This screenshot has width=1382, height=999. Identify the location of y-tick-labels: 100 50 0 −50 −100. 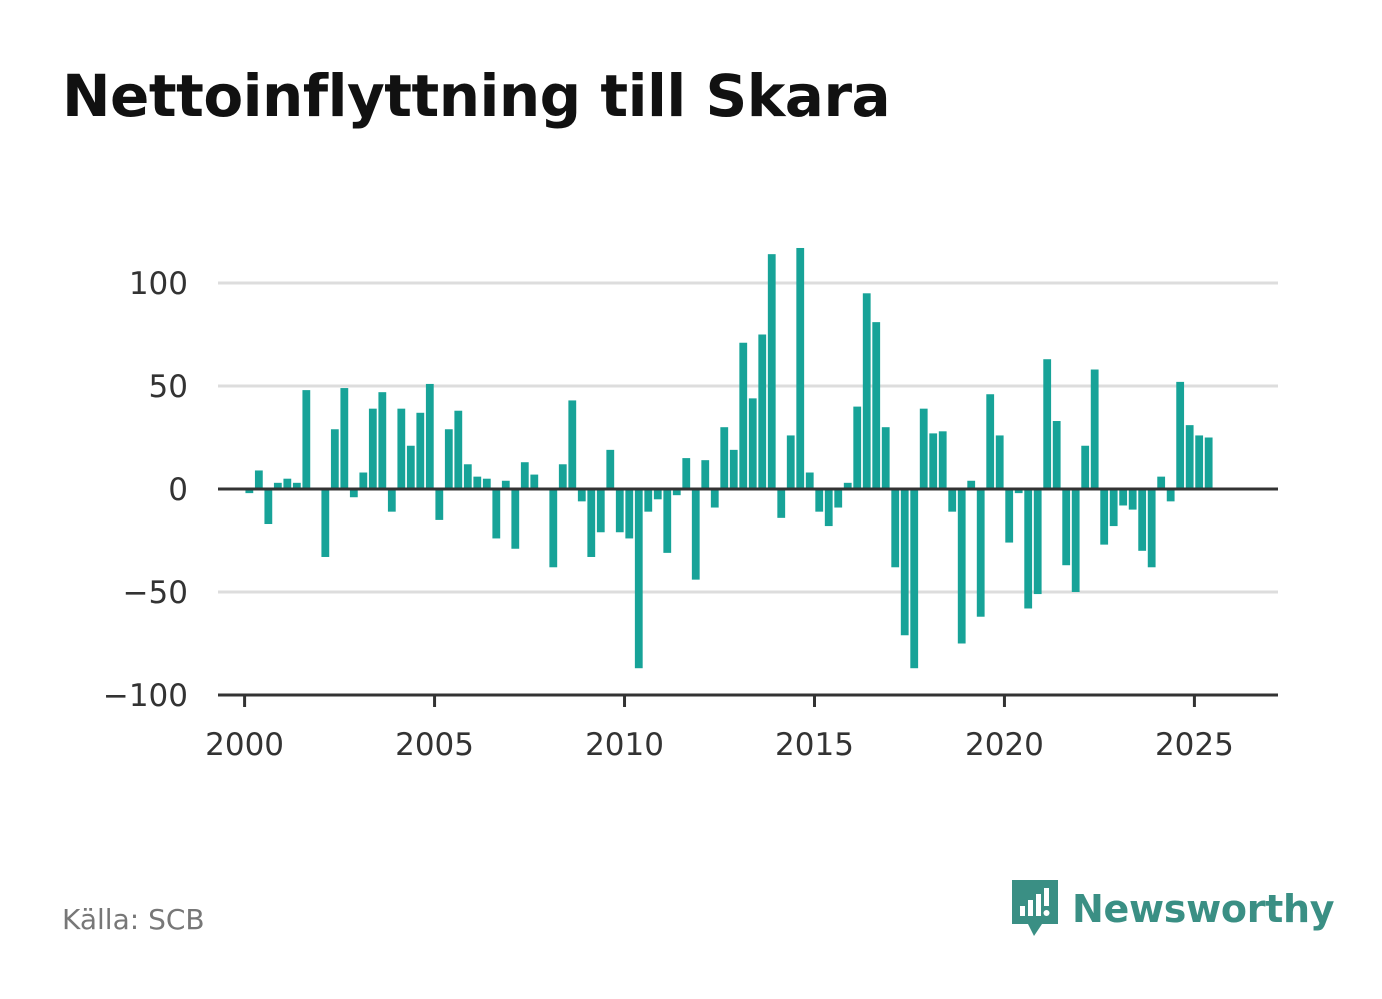
(145, 490).